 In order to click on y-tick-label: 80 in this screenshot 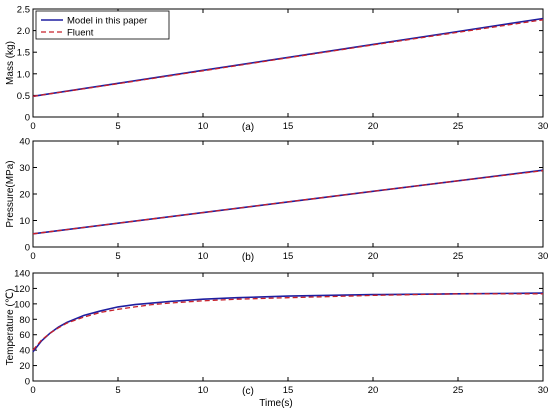, I will do `click(24, 320)`.